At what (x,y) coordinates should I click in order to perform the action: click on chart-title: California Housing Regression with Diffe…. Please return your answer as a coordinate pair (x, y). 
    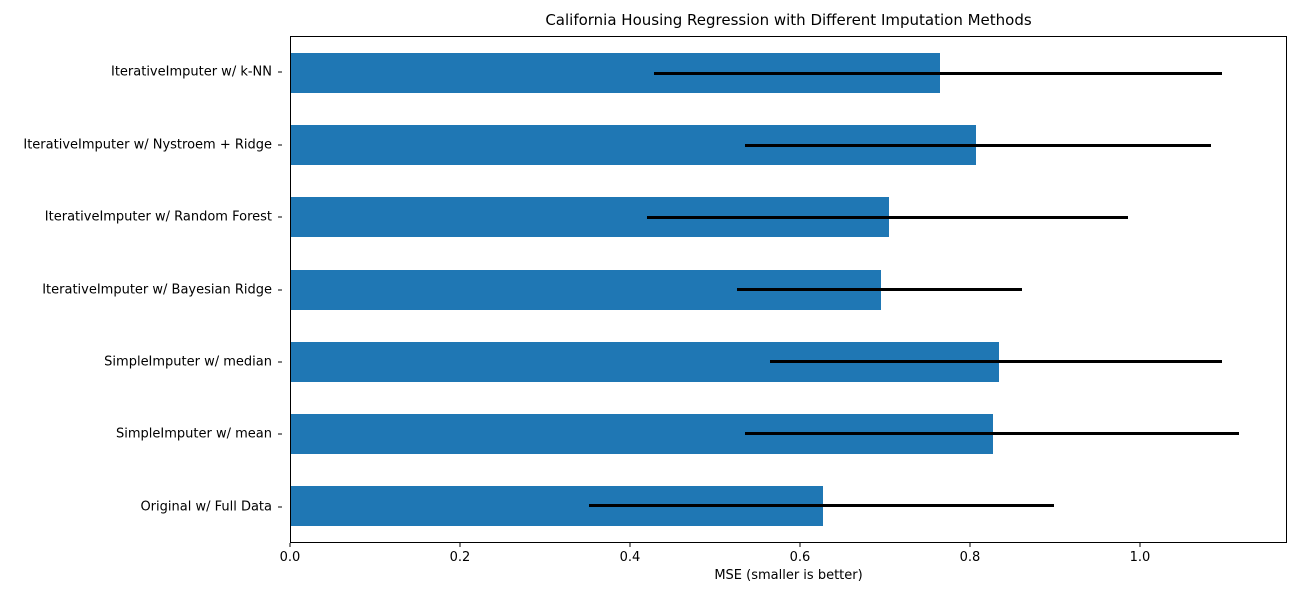
    Looking at the image, I should click on (788, 20).